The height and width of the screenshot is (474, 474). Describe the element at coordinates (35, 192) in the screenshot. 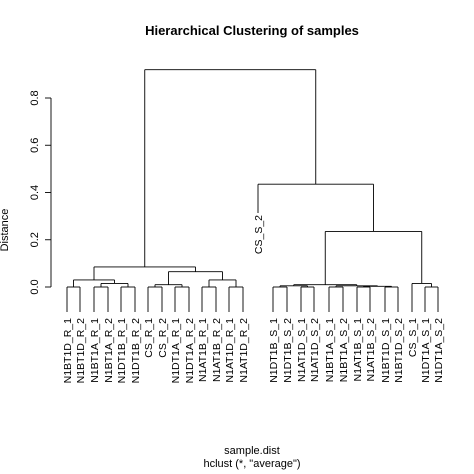

I see `y-tick-label: 0.4` at that location.